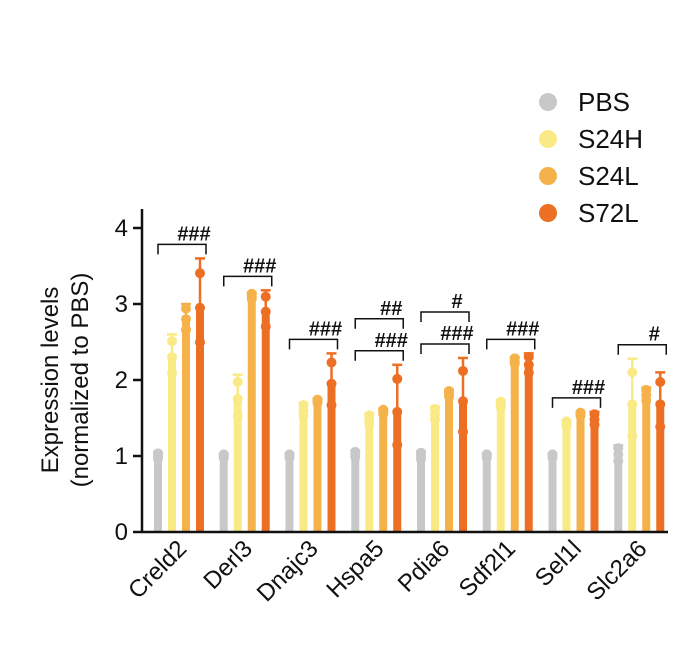  Describe the element at coordinates (228, 565) in the screenshot. I see `x-tick-label: Derl3` at that location.